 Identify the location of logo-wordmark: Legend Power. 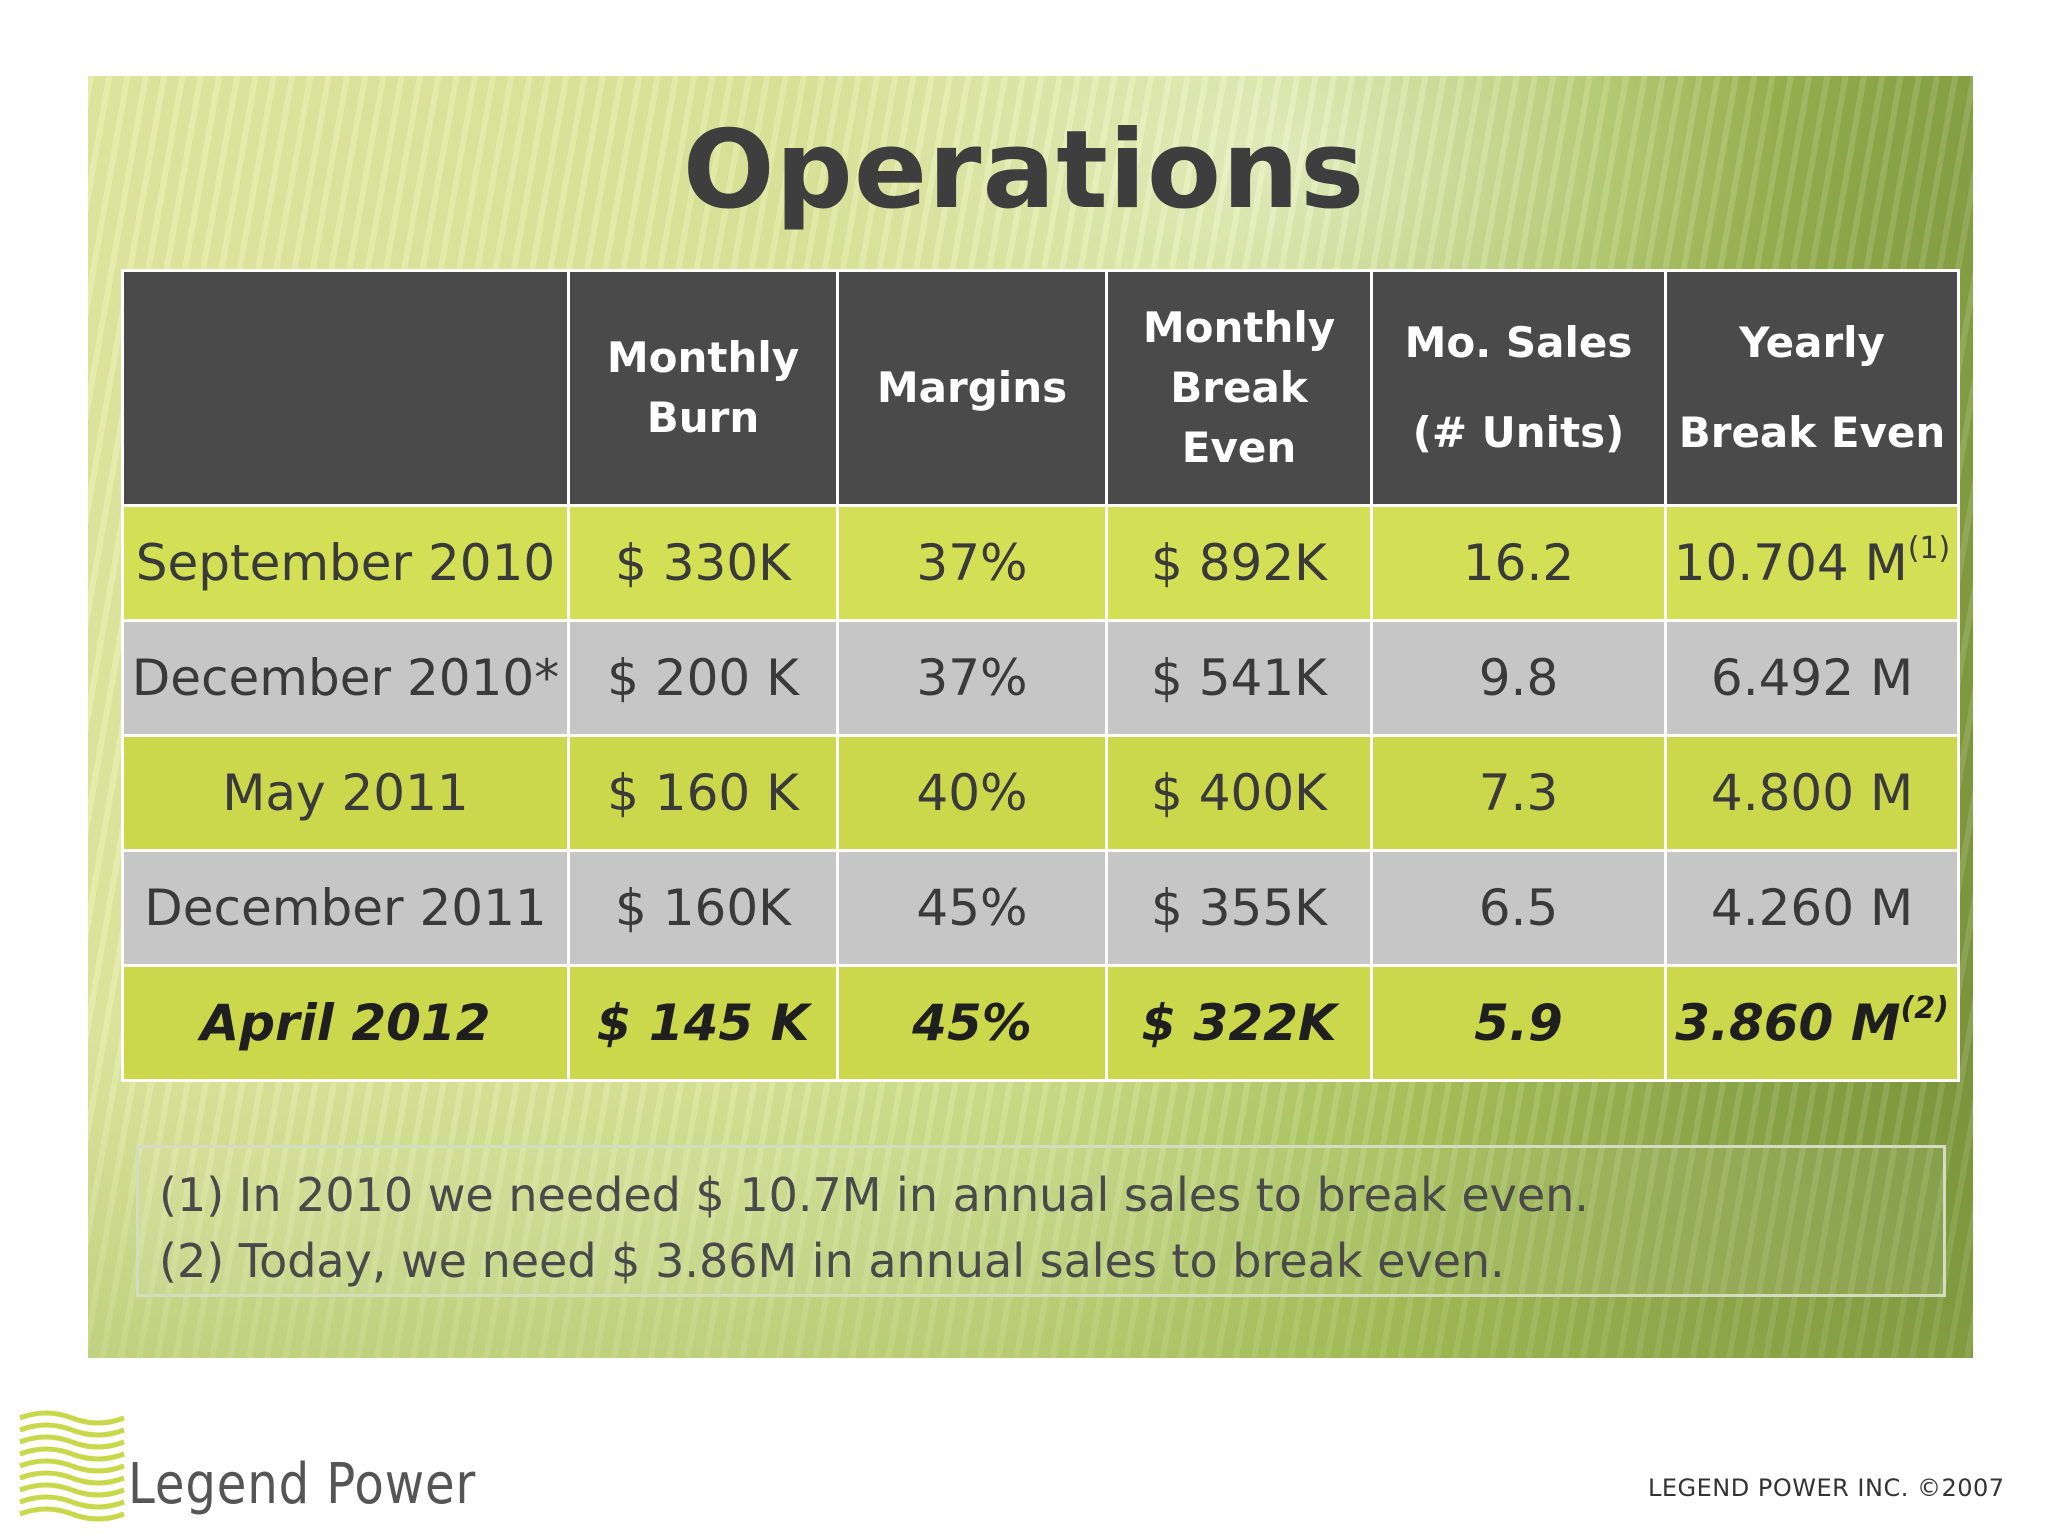
(302, 1484).